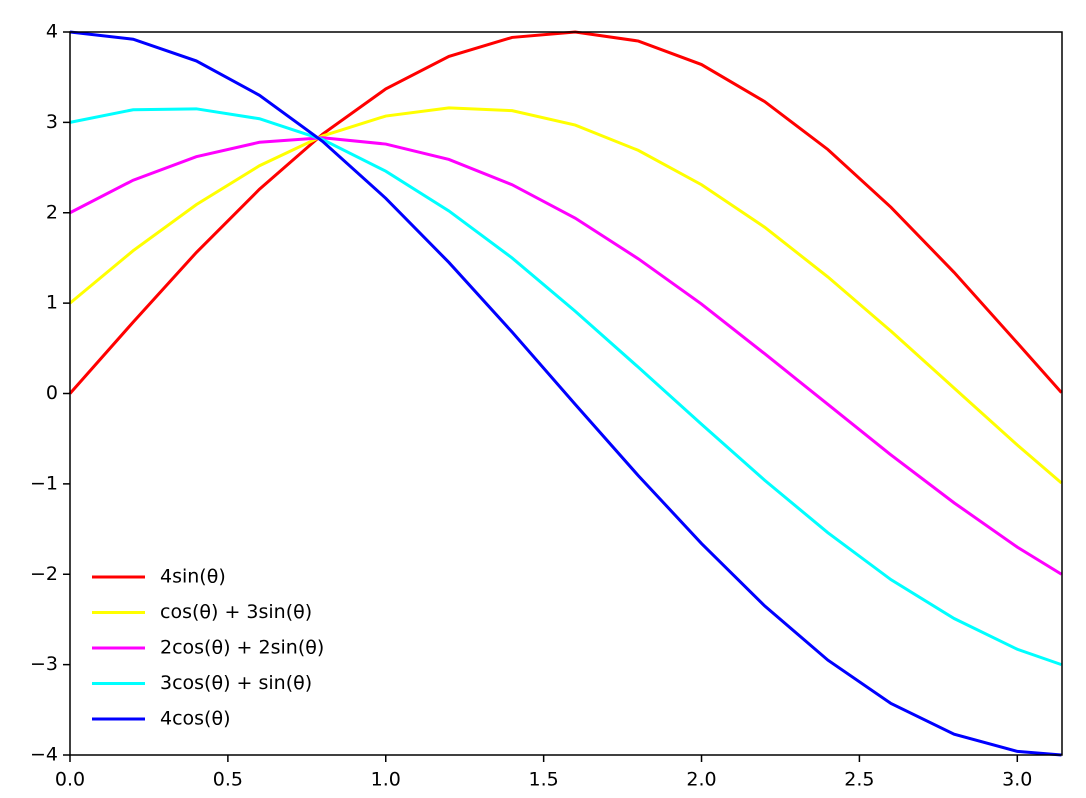 Image resolution: width=1086 pixels, height=798 pixels. I want to click on y-tick-label: 4, so click(52, 32).